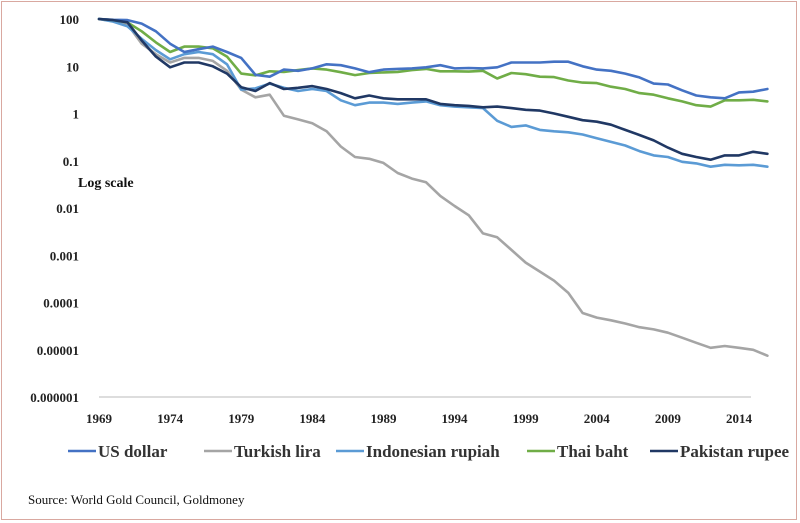 The height and width of the screenshot is (523, 800). What do you see at coordinates (64, 255) in the screenshot?
I see `y-tick-label: 0.001` at bounding box center [64, 255].